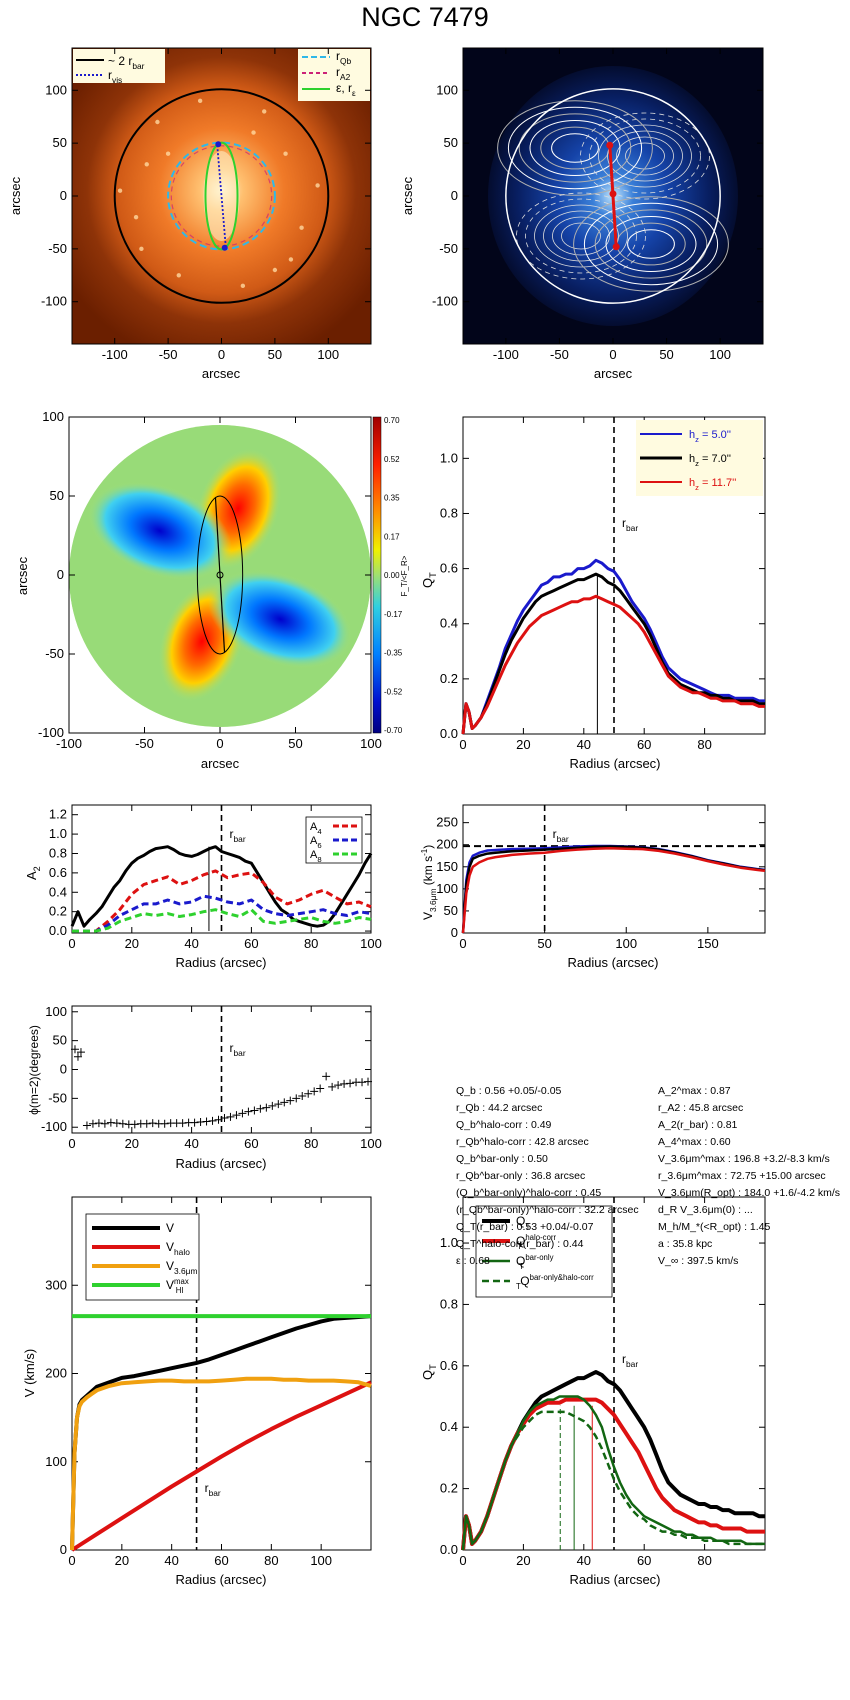  What do you see at coordinates (58, 872) in the screenshot?
I see `a2-ytick-label: 0.6` at bounding box center [58, 872].